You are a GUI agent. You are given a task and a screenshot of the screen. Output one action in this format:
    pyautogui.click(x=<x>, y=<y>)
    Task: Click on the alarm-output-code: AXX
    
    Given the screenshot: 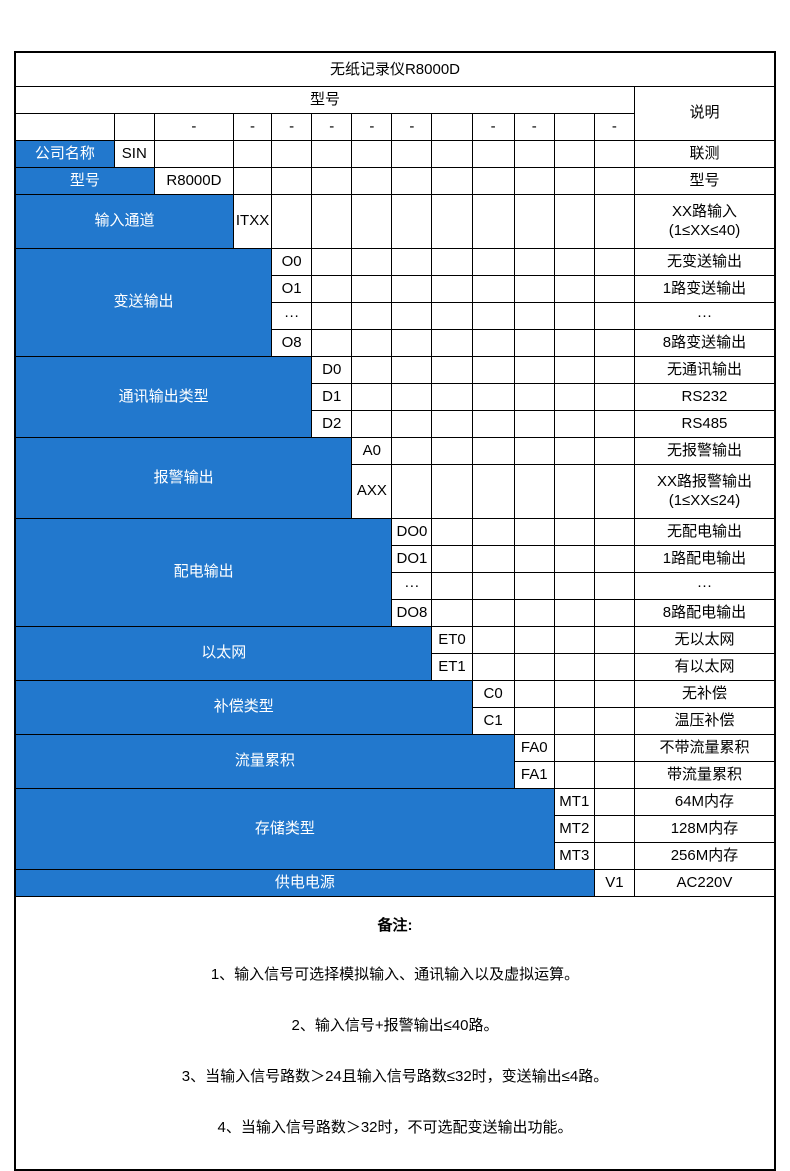 What is the action you would take?
    pyautogui.click(x=372, y=491)
    